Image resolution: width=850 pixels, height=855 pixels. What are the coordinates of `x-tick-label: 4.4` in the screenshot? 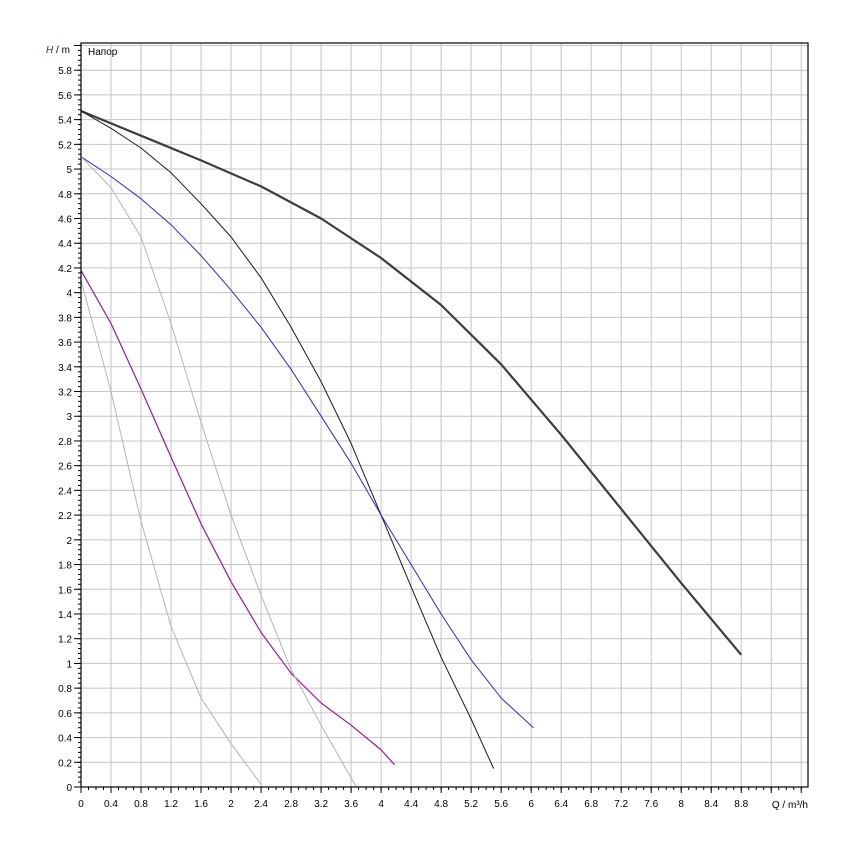 It's located at (411, 804).